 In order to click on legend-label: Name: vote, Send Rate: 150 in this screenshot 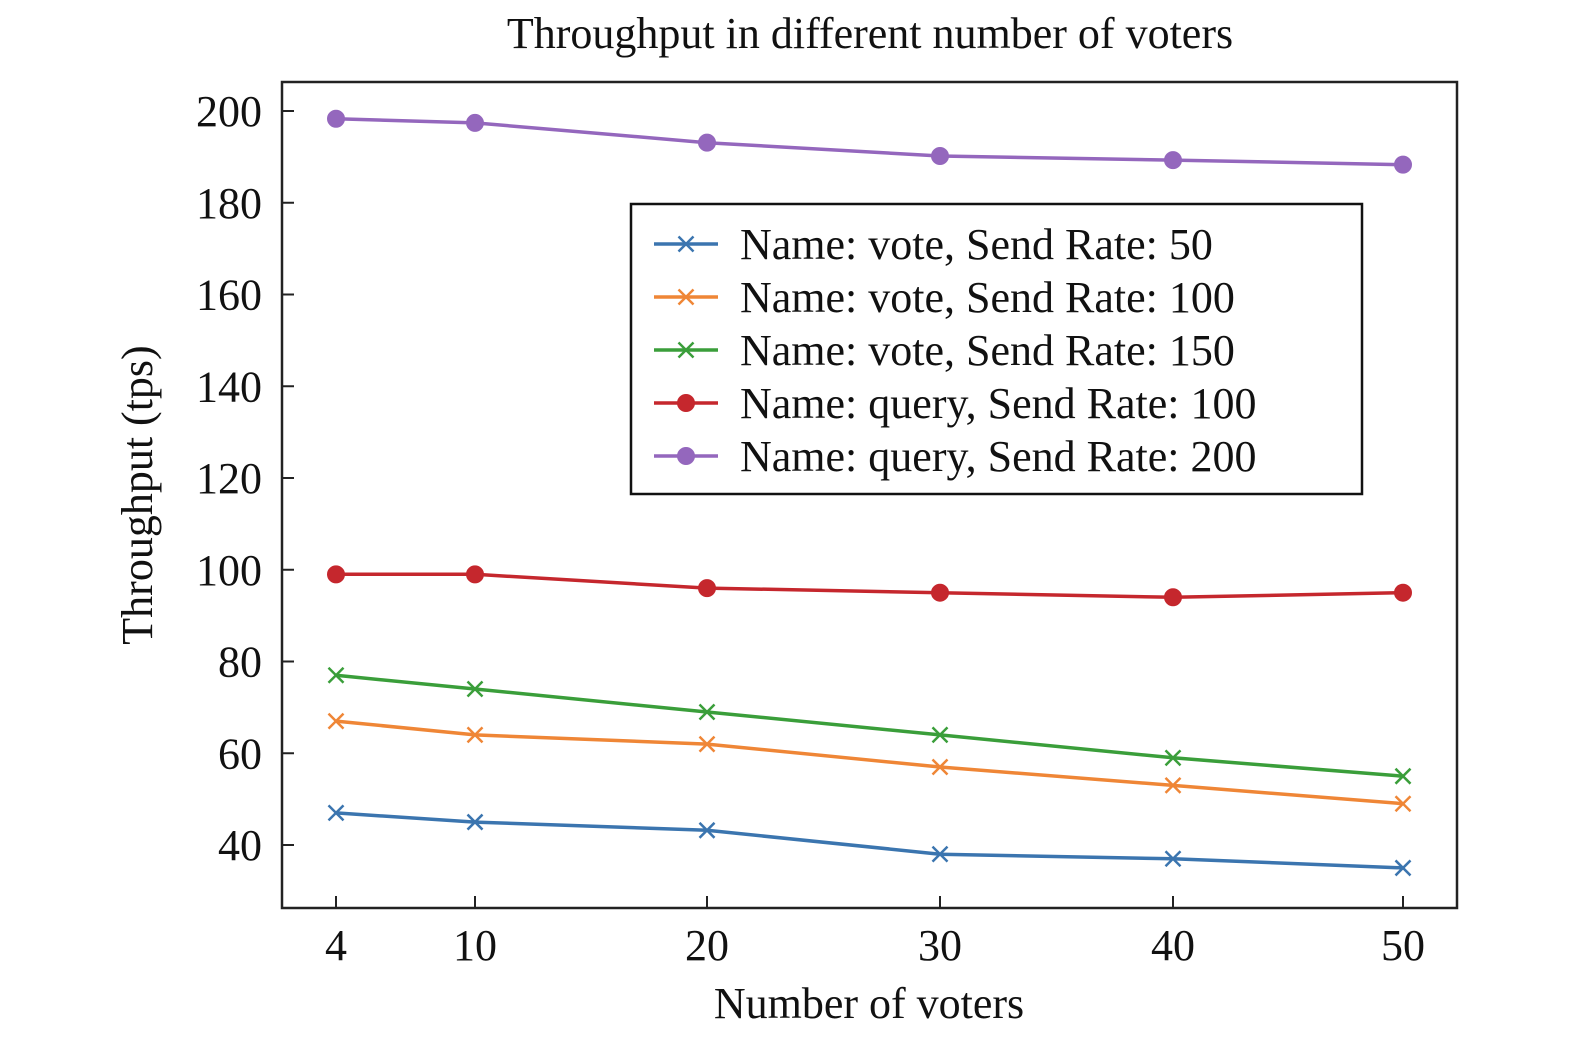, I will do `click(987, 350)`.